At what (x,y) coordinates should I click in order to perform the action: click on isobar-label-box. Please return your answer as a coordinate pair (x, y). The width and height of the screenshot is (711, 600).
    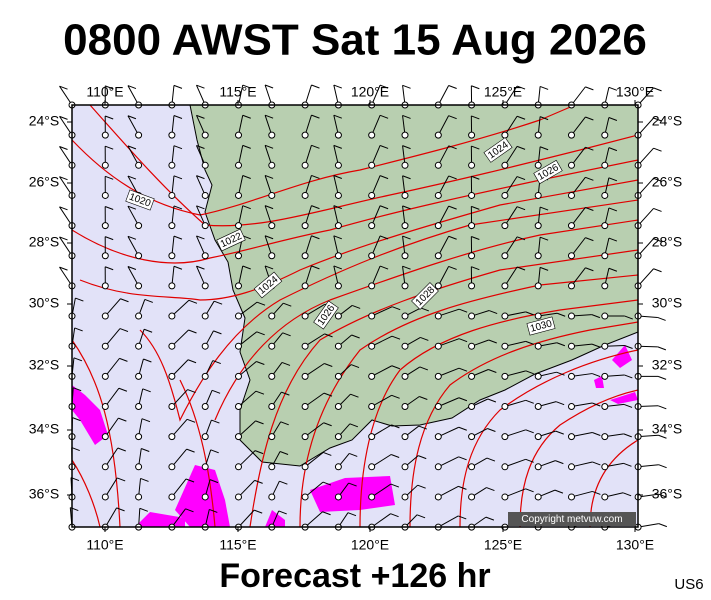
    Looking at the image, I should click on (498, 150).